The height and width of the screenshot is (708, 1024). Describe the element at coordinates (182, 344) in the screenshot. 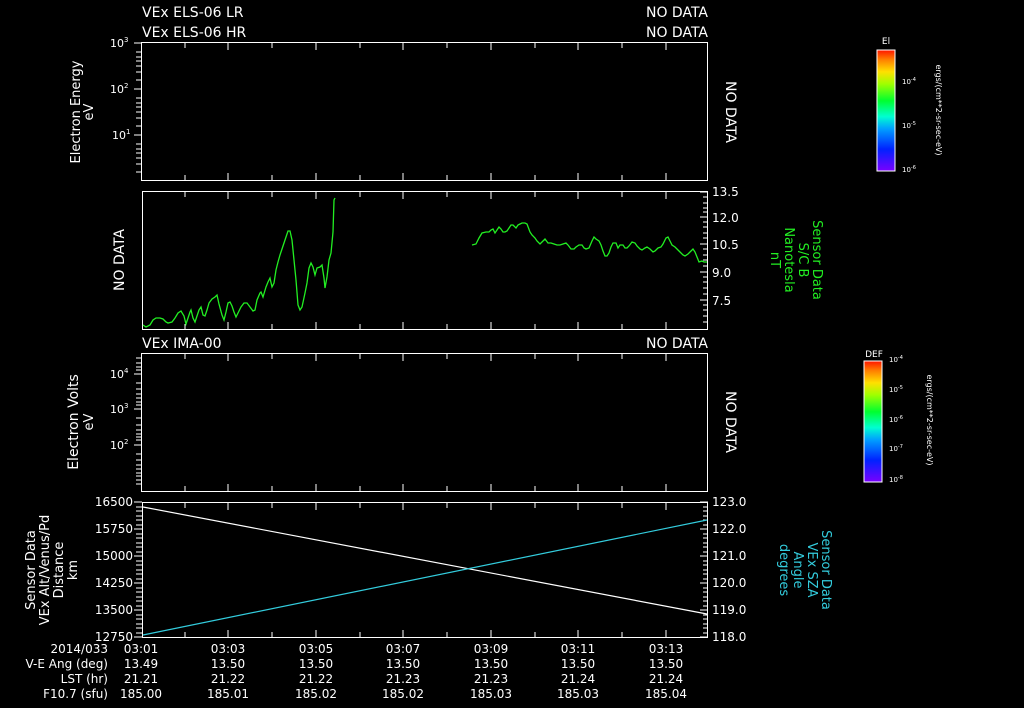

I see `panel3-title: VEx IMA-00` at that location.